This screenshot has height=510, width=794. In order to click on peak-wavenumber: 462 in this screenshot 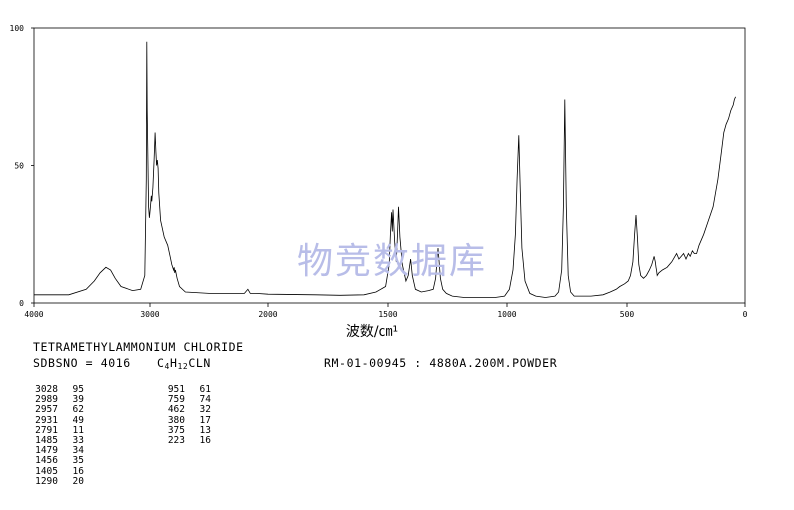, I will do `click(176, 410)`.